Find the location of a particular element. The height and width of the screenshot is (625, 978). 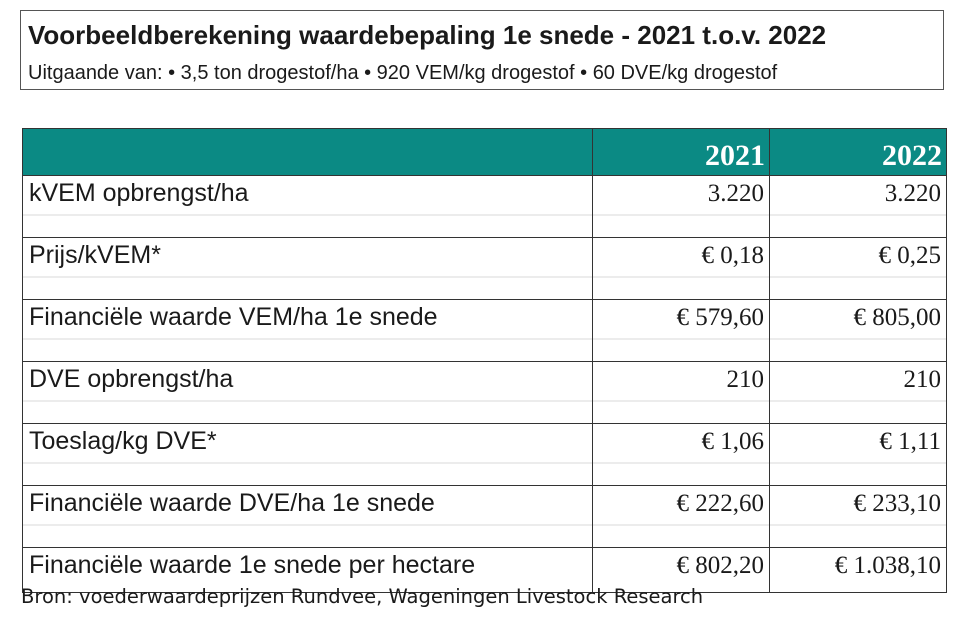

row-label: Financiële waarde DVE/ha 1e snede is located at coordinates (307, 516).